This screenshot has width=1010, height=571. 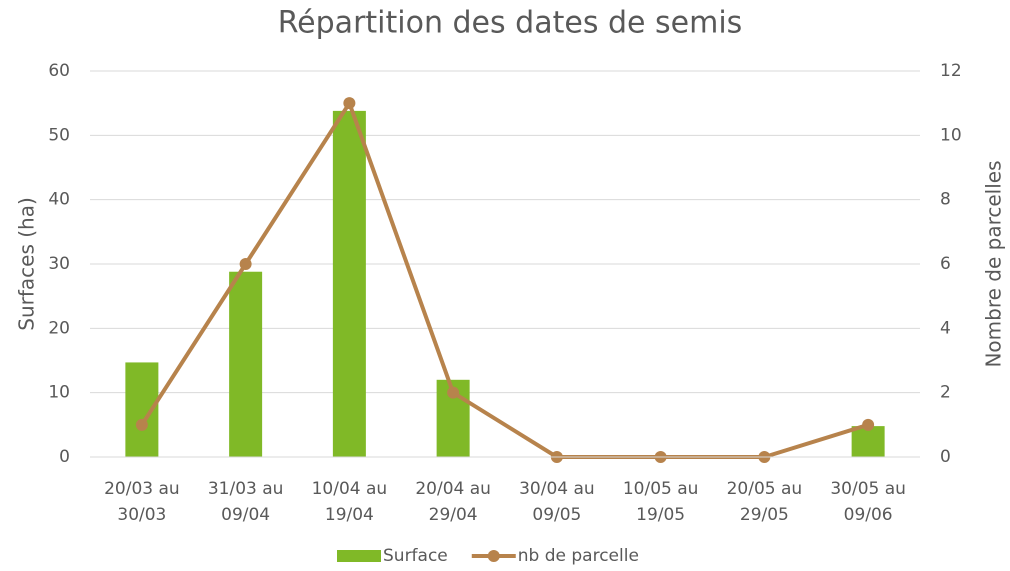 What do you see at coordinates (578, 556) in the screenshot?
I see `legend-label: nb de parcelle` at bounding box center [578, 556].